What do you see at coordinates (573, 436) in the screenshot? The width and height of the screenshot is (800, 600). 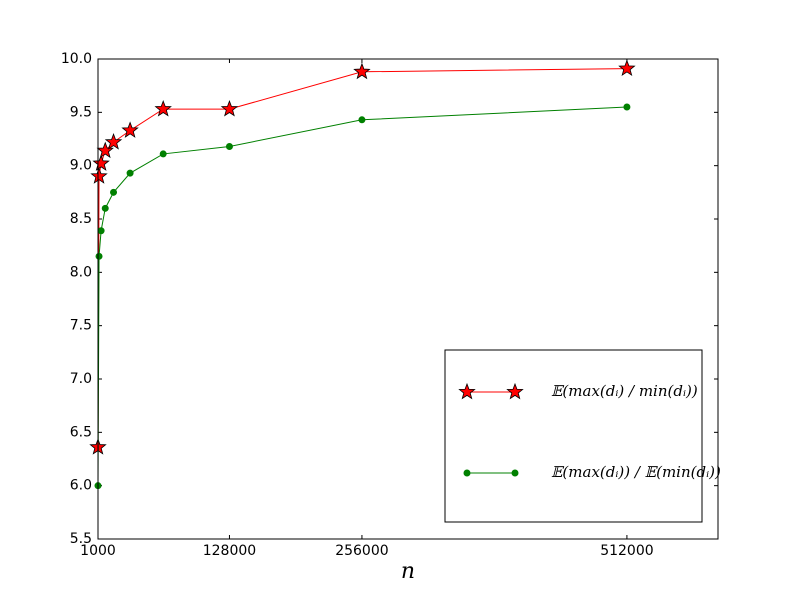 I see `legend-box` at bounding box center [573, 436].